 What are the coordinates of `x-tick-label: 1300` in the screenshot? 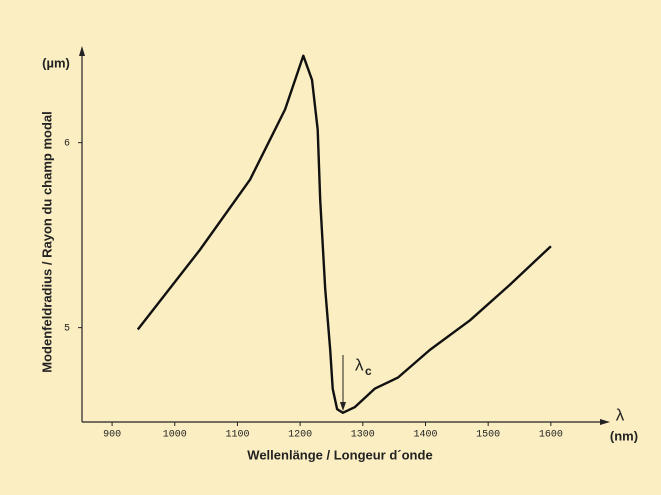 It's located at (363, 435).